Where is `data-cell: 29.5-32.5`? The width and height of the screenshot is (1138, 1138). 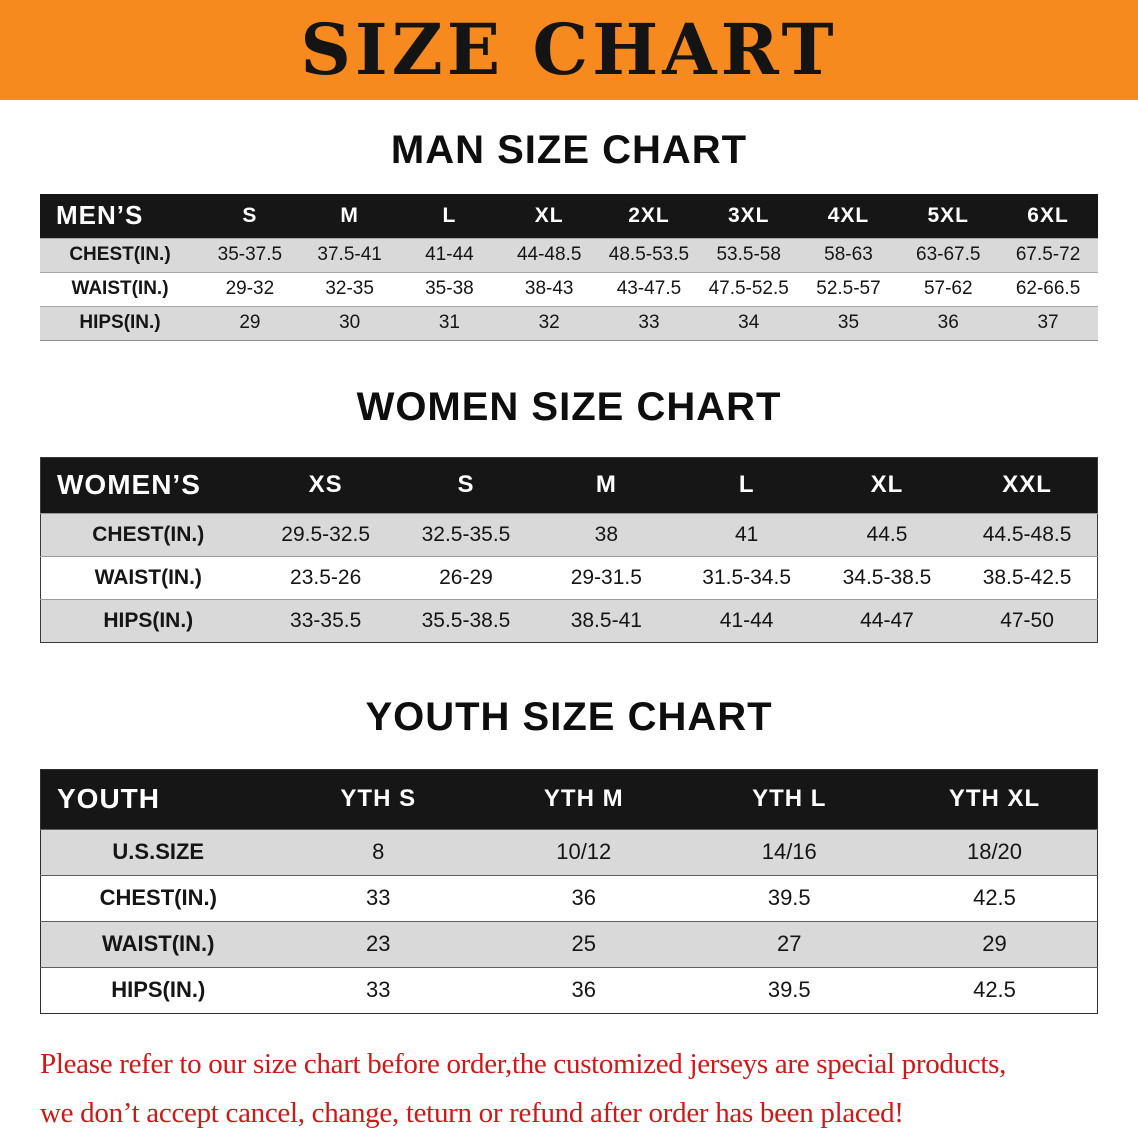
data-cell: 29.5-32.5 is located at coordinates (326, 534).